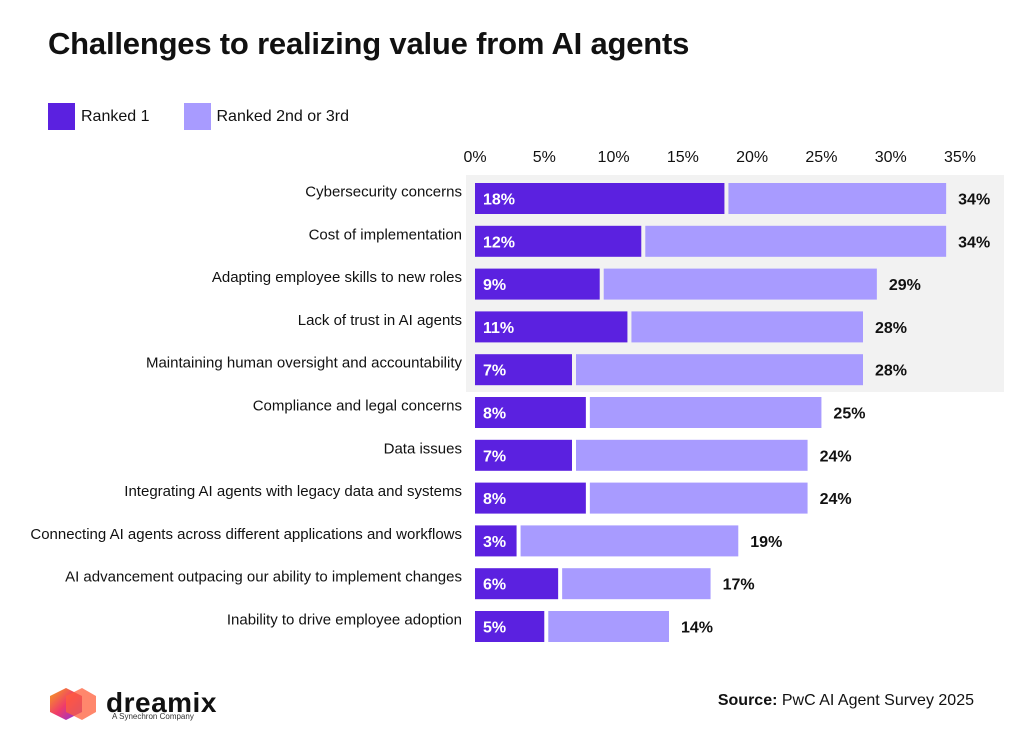 The height and width of the screenshot is (743, 1024). I want to click on x-tick-label-30: 30%, so click(891, 157).